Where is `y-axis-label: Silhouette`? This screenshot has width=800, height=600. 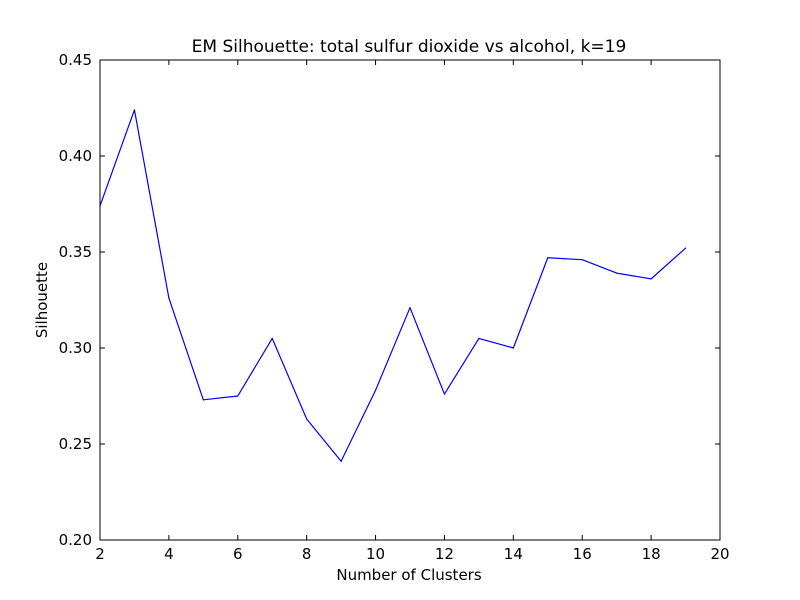 y-axis-label: Silhouette is located at coordinates (42, 300).